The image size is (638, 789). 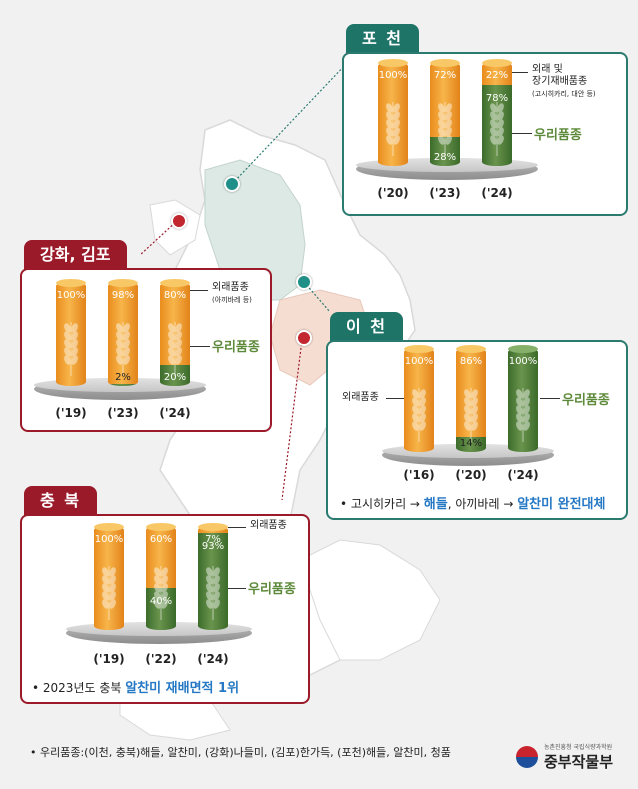 What do you see at coordinates (523, 349) in the screenshot?
I see `icheon-bar-2-cap` at bounding box center [523, 349].